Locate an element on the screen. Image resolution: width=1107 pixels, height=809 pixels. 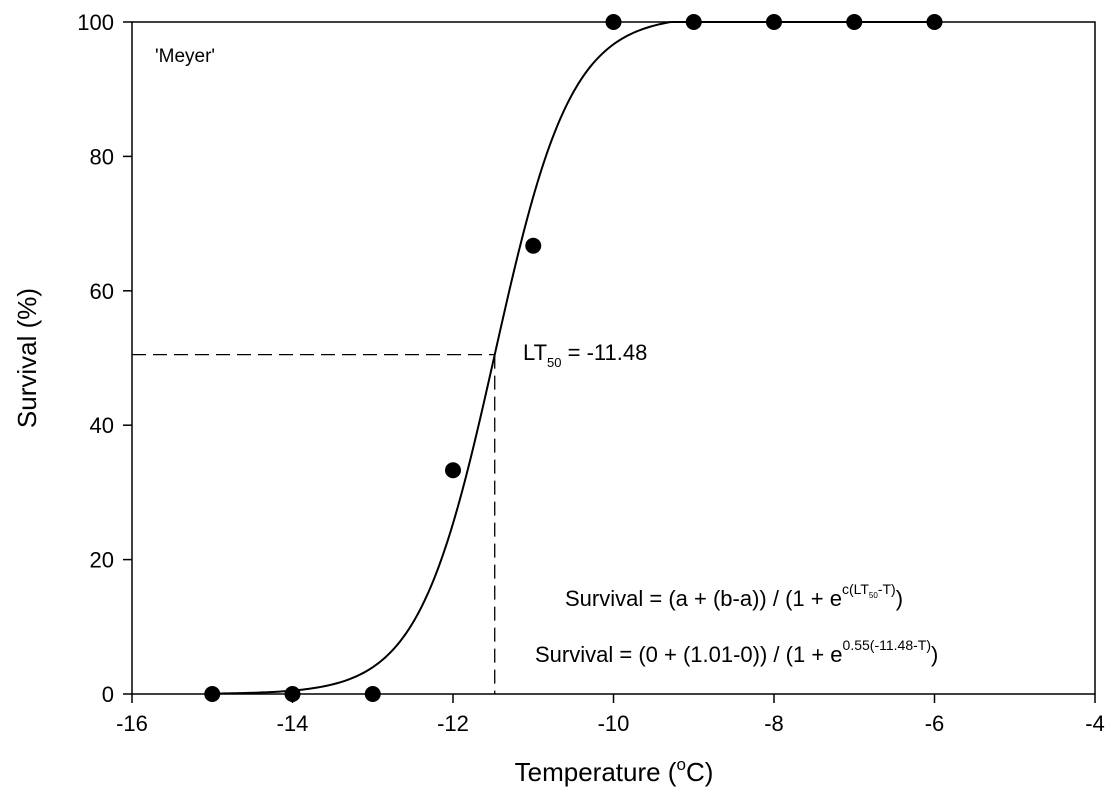
lt50-reference-lines is located at coordinates (314, 523).